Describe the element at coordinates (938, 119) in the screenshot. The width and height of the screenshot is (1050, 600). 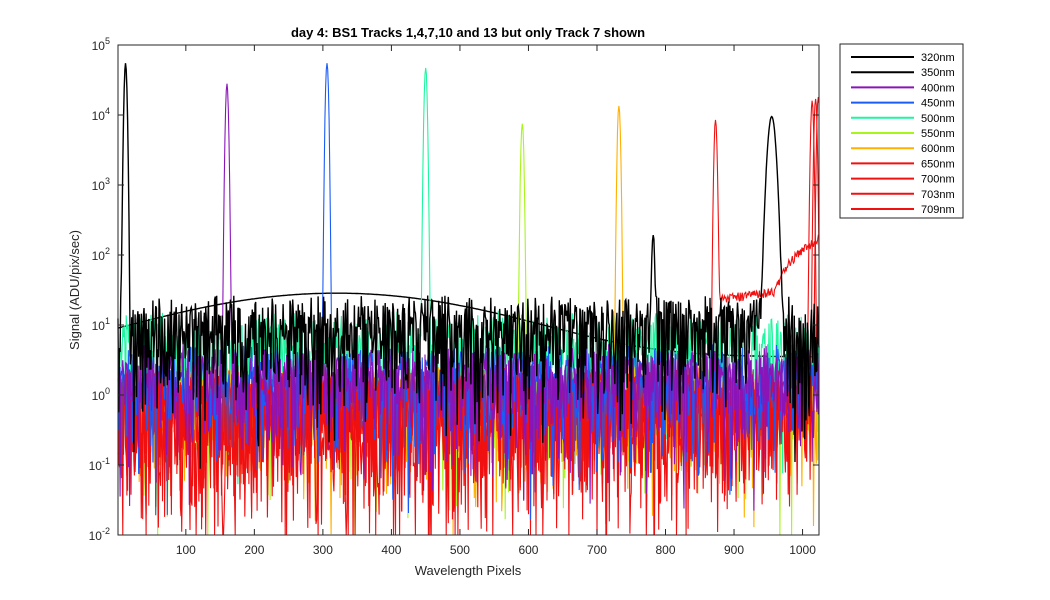
I see `legend-label: 500nm` at that location.